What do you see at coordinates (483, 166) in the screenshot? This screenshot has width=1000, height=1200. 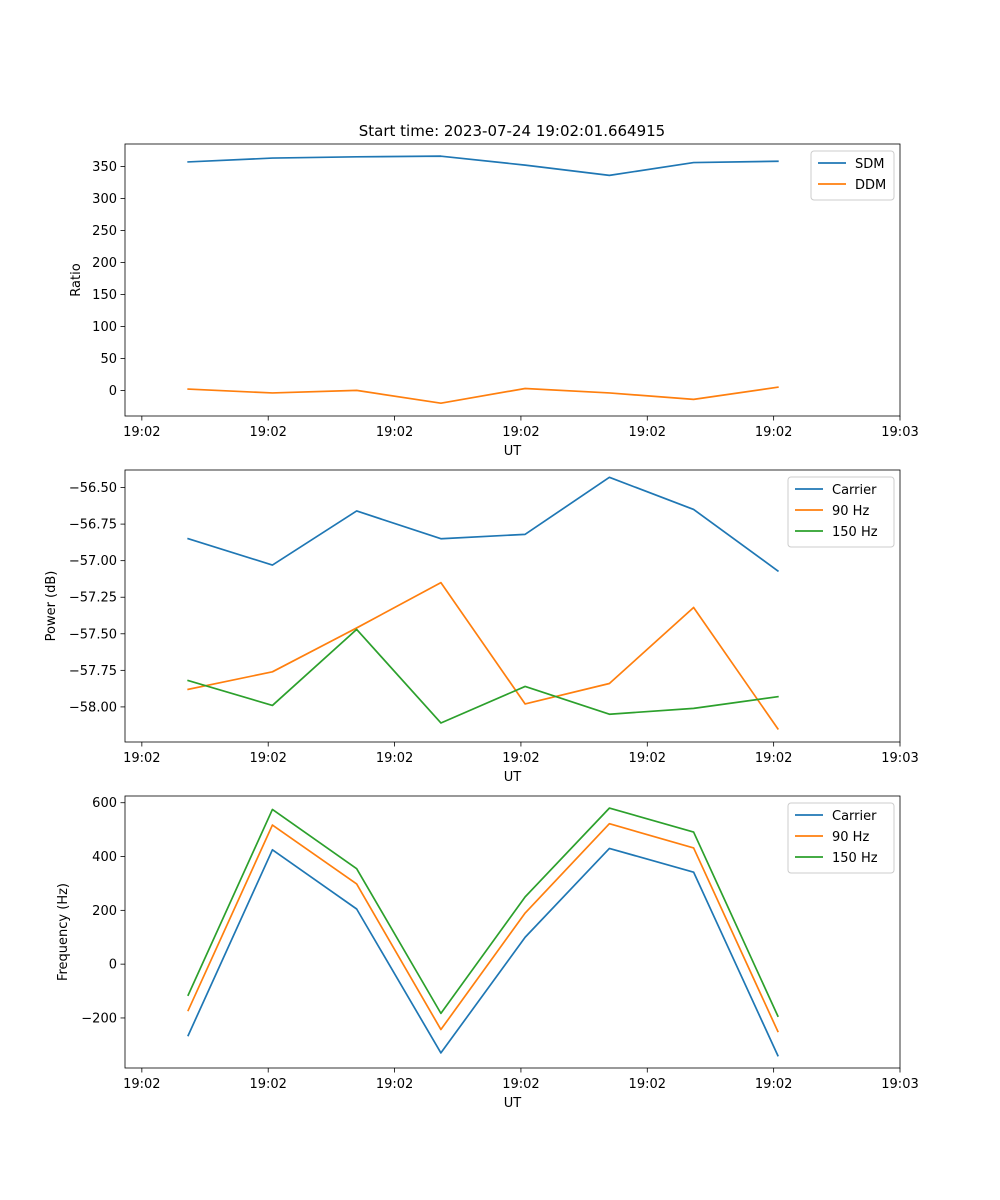 I see `chart-1-series-sdm` at bounding box center [483, 166].